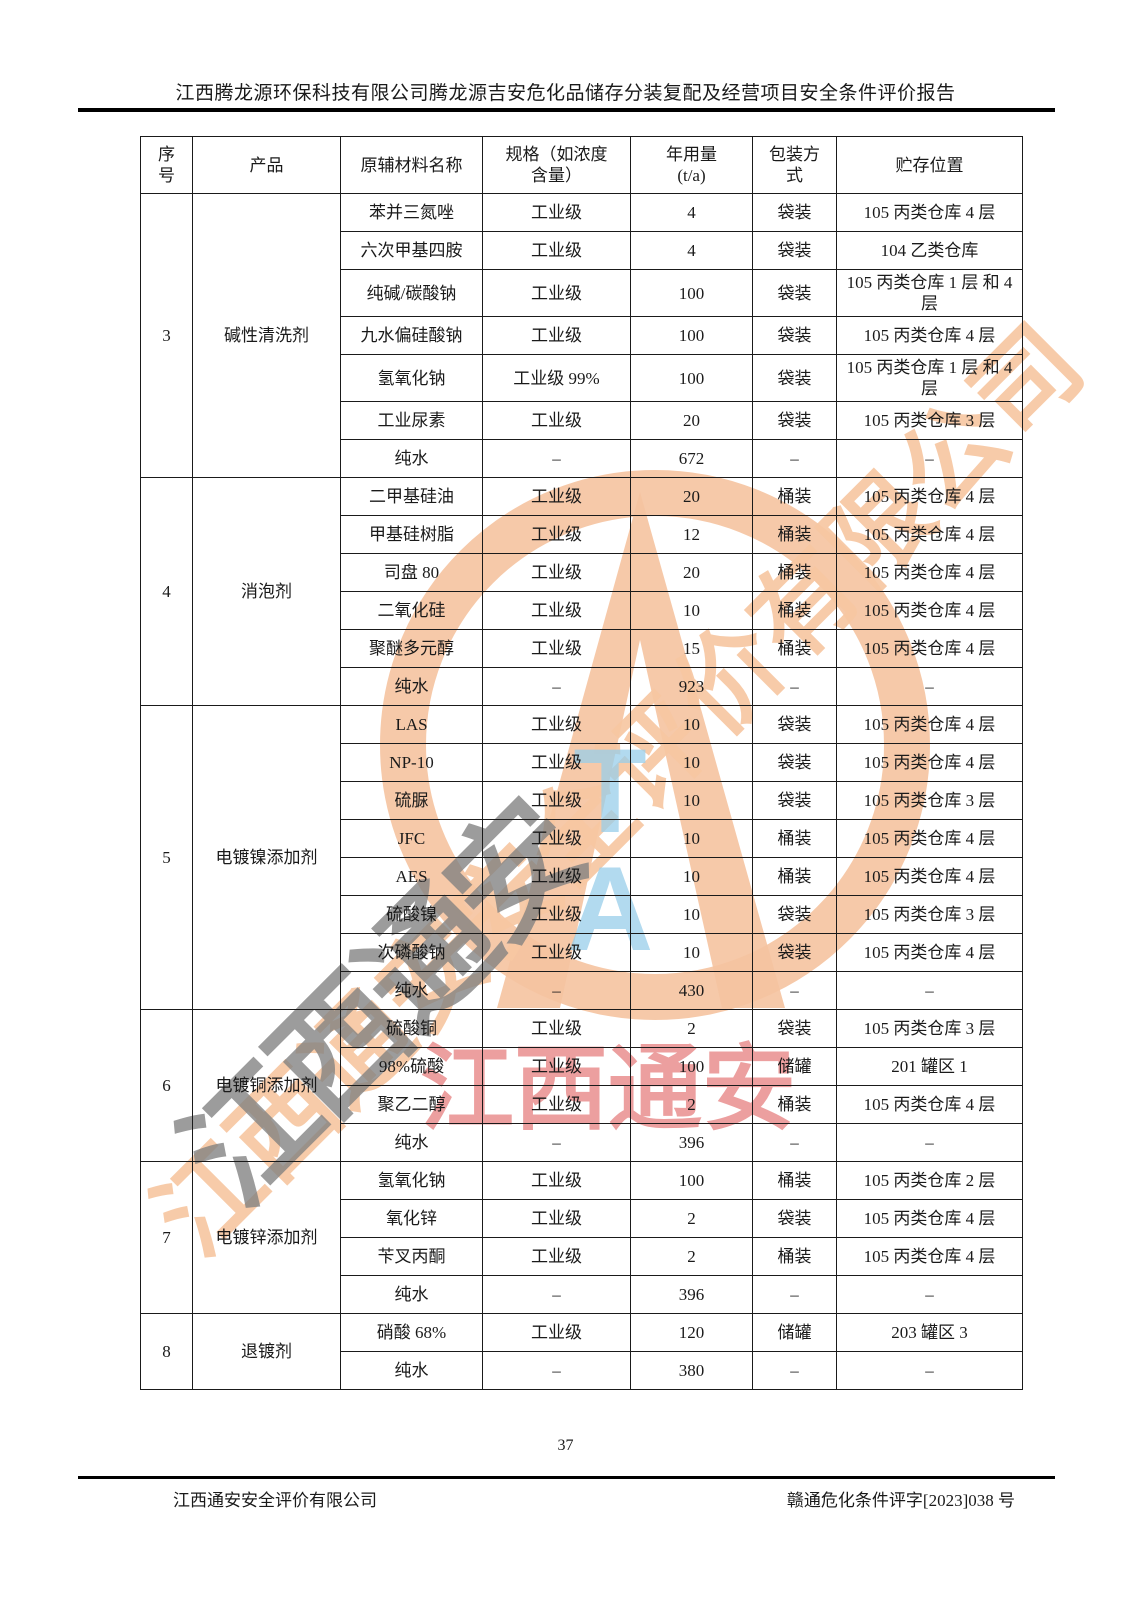 This screenshot has width=1131, height=1600. Describe the element at coordinates (556, 165) in the screenshot. I see `column-header-3: 规格（如浓度 含量）` at that location.